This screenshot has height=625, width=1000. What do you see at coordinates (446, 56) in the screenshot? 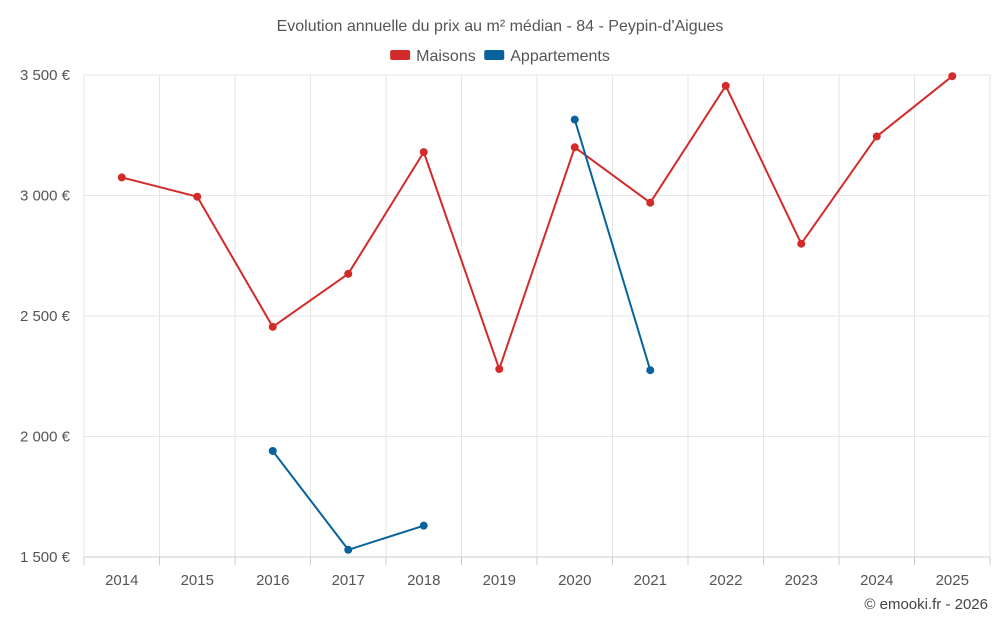
I see `legend-label: Maisons` at bounding box center [446, 56].